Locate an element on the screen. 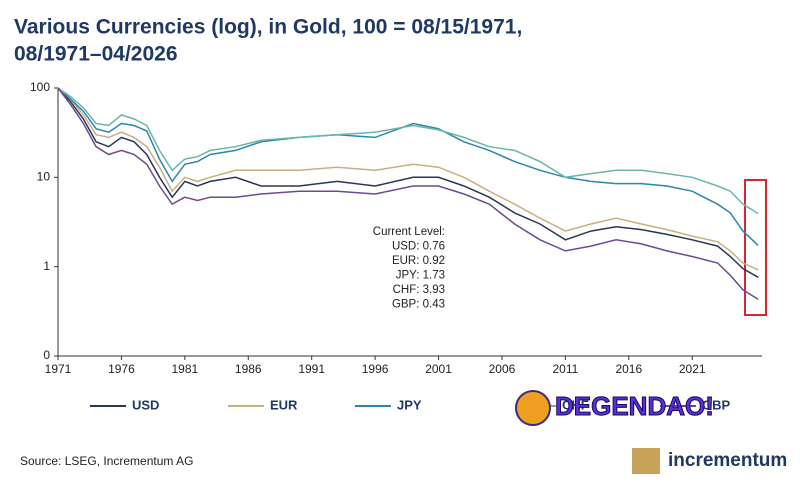 This screenshot has height=482, width=800. chart-subtitle: 08/1971–04/2026 is located at coordinates (96, 54).